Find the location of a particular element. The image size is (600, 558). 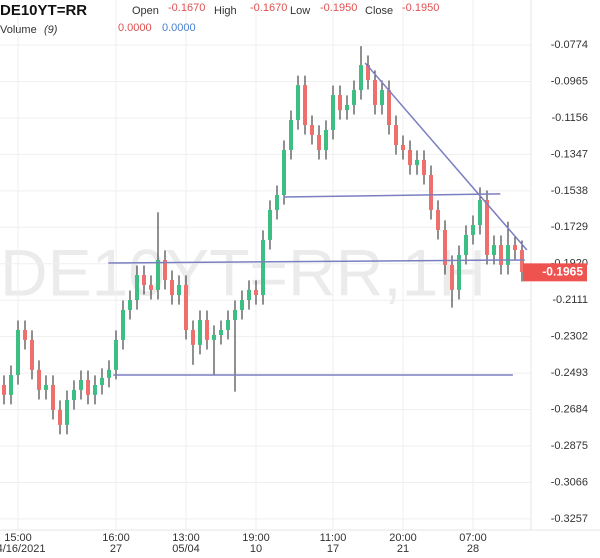

x-tick-label: 11:00 is located at coordinates (333, 538).